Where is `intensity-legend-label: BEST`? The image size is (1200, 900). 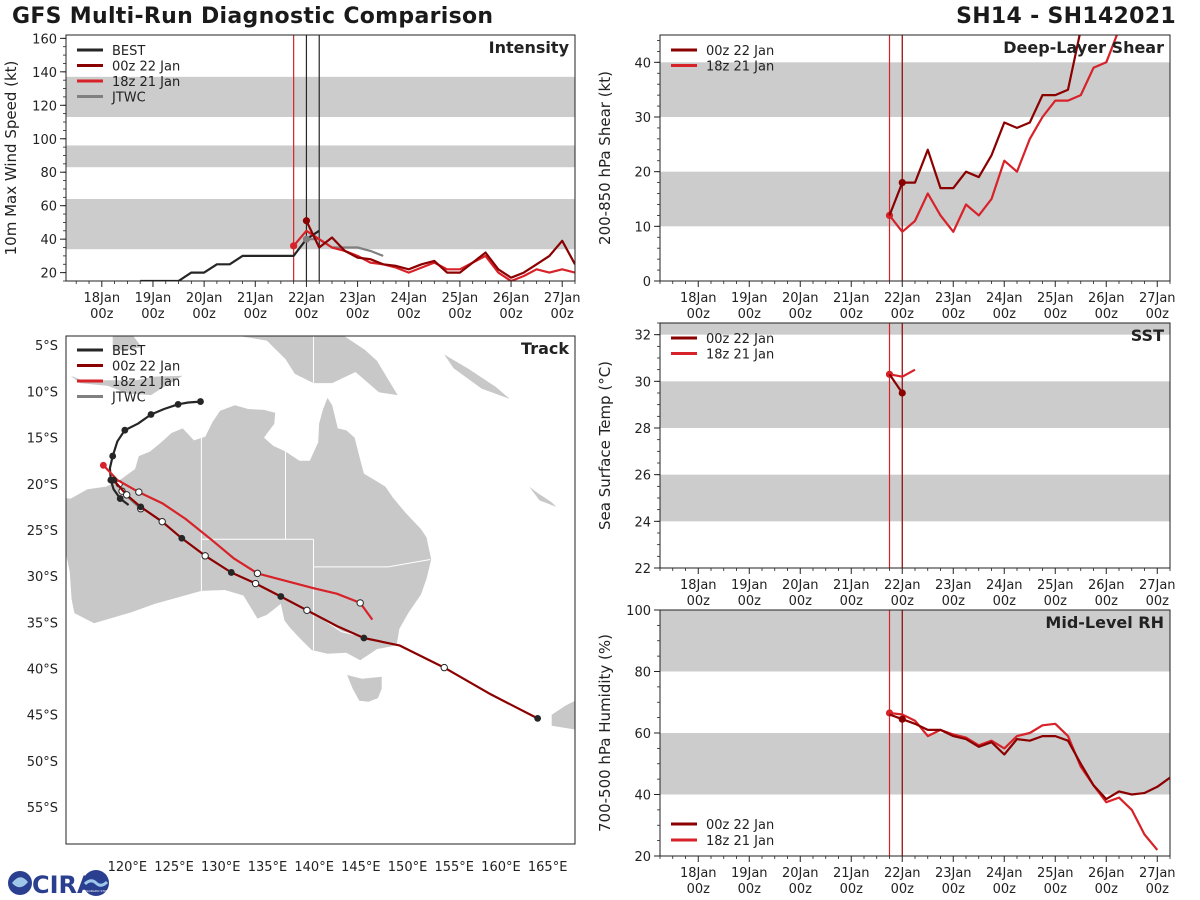 intensity-legend-label: BEST is located at coordinates (128, 51).